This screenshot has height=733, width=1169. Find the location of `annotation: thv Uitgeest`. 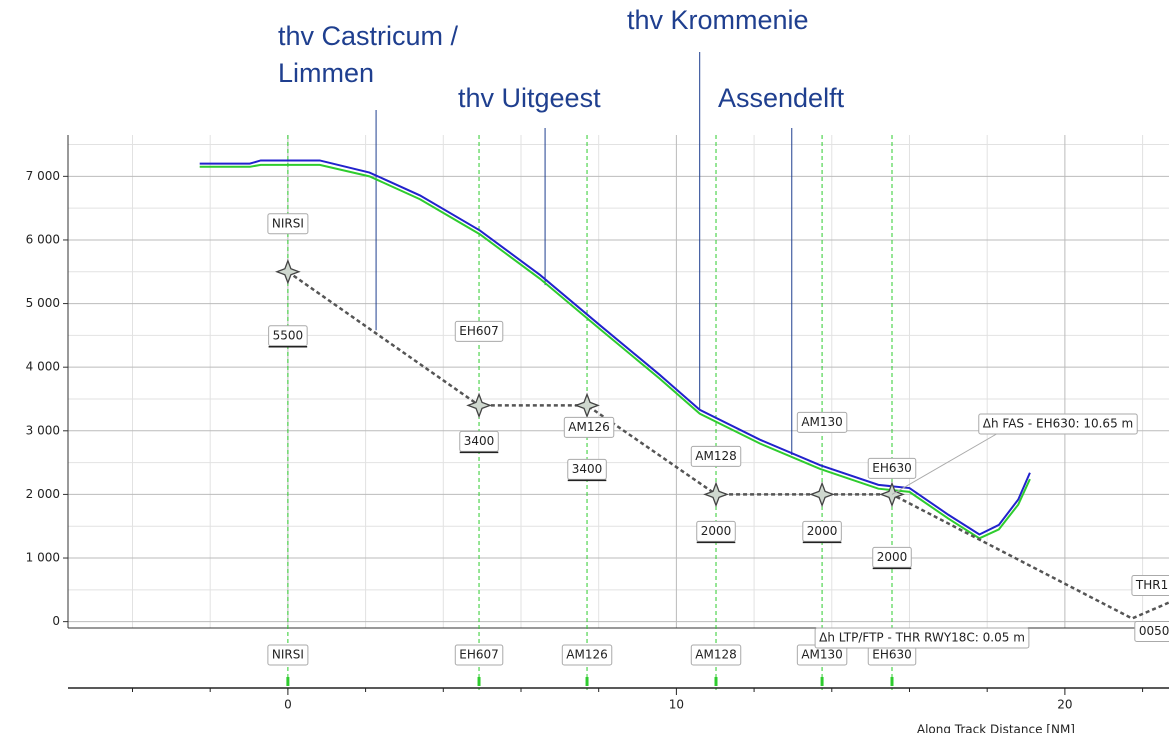

annotation: thv Uitgeest is located at coordinates (529, 98).